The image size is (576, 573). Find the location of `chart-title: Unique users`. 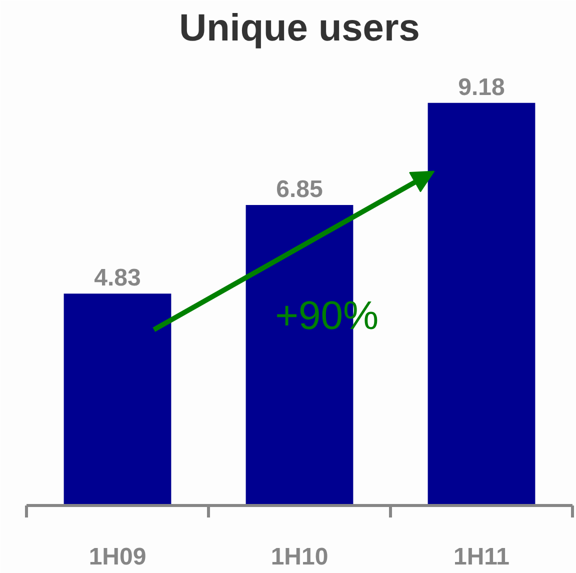

chart-title: Unique users is located at coordinates (299, 29).